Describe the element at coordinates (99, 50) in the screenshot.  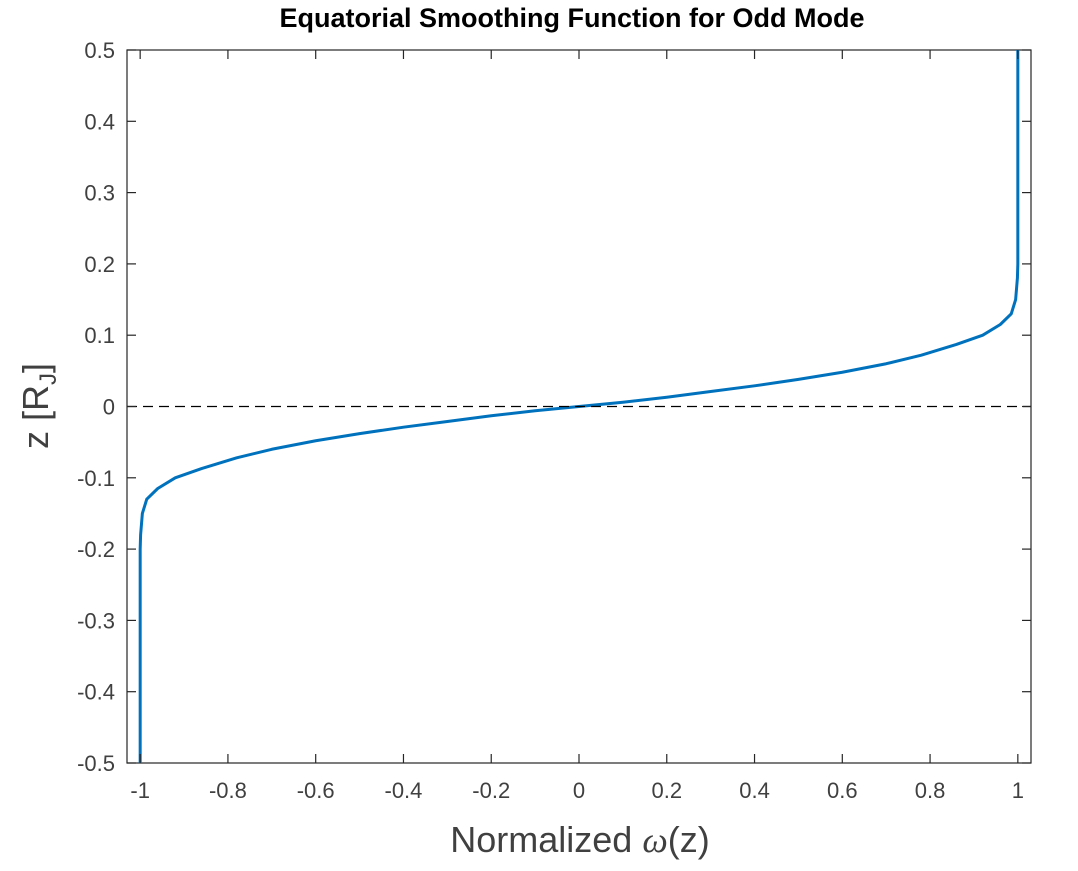
I see `y-tick-label: 0.5` at that location.